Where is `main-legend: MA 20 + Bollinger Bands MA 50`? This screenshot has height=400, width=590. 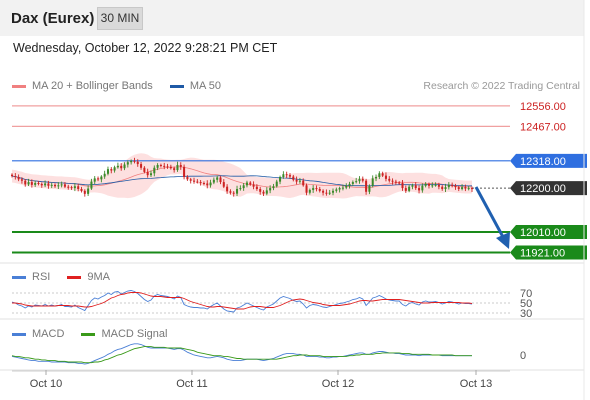
main-legend: MA 20 + Bollinger Bands MA 50 is located at coordinates (123, 86).